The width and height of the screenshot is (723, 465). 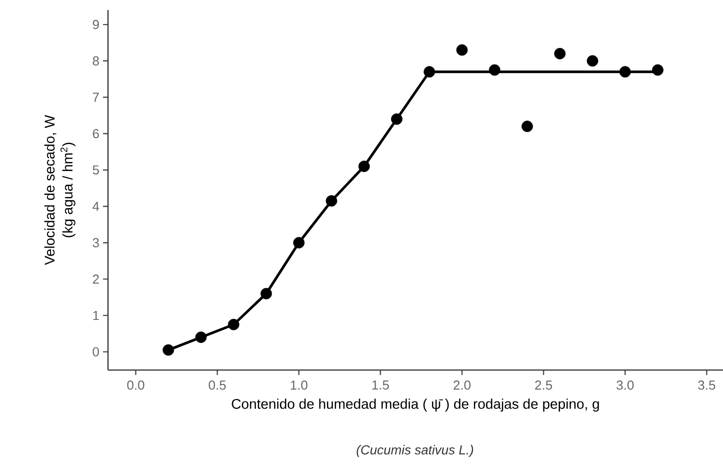 What do you see at coordinates (217, 385) in the screenshot?
I see `x-tick-label: 0.5` at bounding box center [217, 385].